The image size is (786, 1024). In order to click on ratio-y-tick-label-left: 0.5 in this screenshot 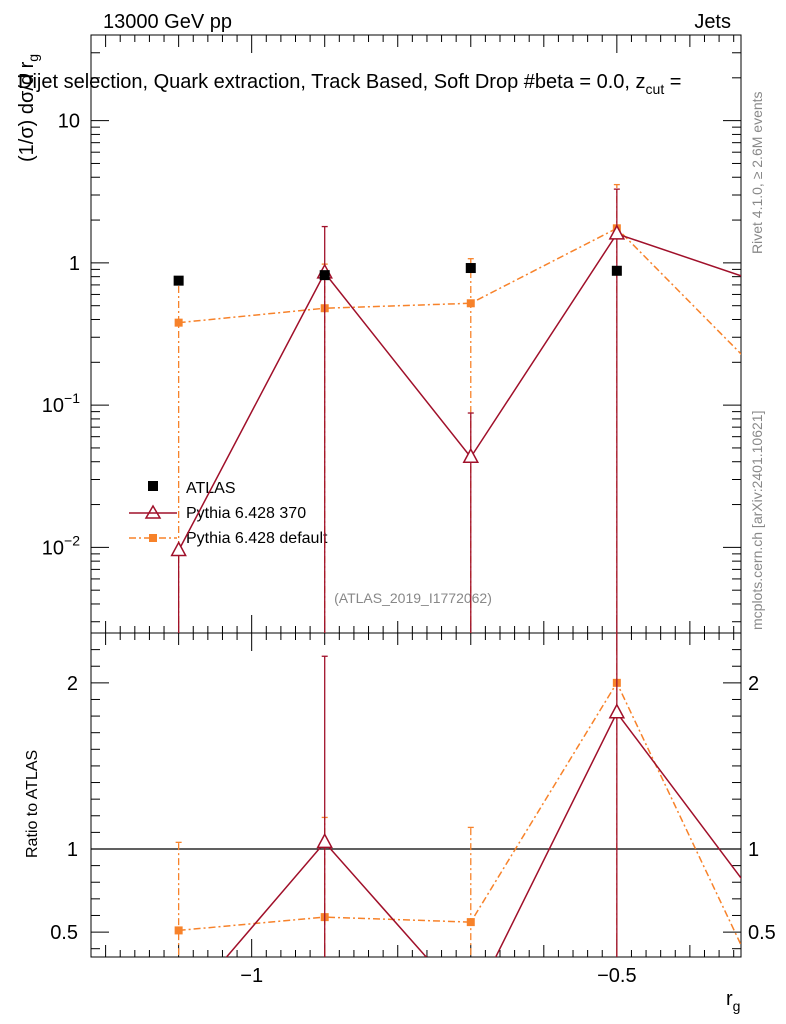, I will do `click(64, 933)`.